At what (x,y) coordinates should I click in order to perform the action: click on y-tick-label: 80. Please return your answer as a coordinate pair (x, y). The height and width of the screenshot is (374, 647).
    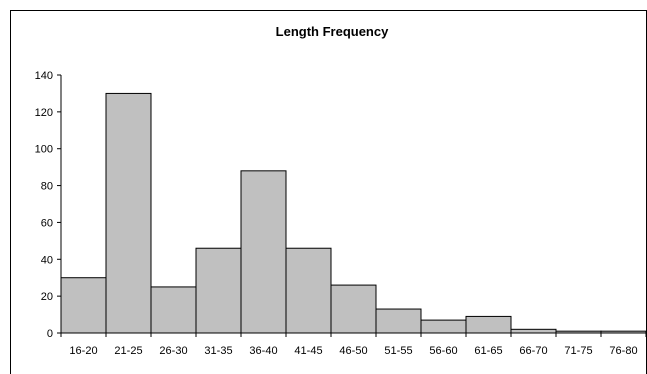
    Looking at the image, I should click on (47, 187).